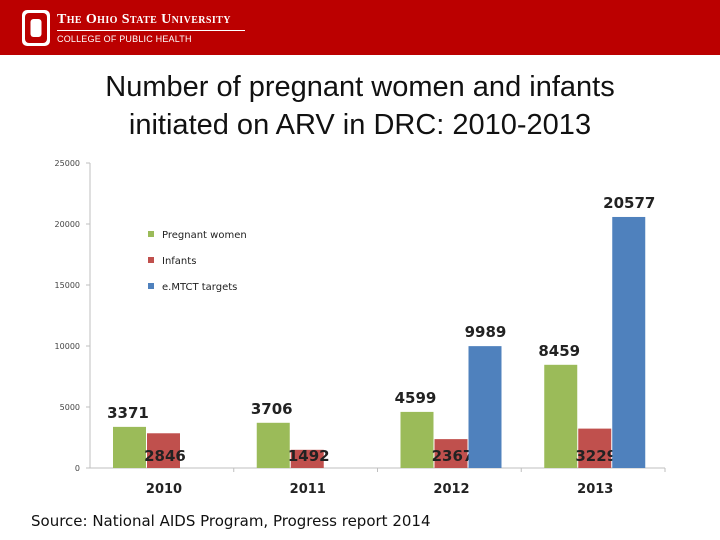 This screenshot has width=720, height=540. Describe the element at coordinates (67, 163) in the screenshot. I see `y-tick-label: 25000` at that location.